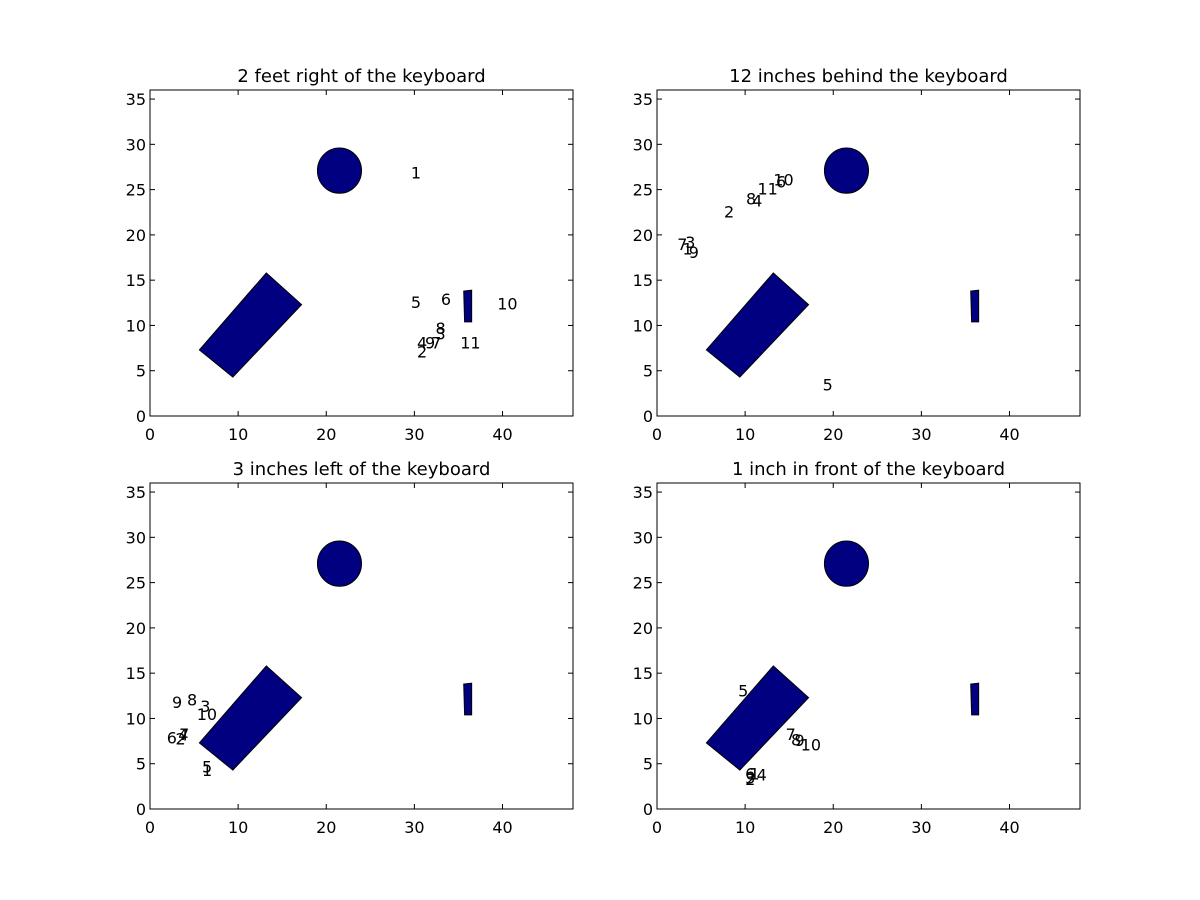 Image resolution: width=1200 pixels, height=900 pixels. Describe the element at coordinates (868, 76) in the screenshot. I see `subplot-title: 12 inches behind the keyboard` at that location.